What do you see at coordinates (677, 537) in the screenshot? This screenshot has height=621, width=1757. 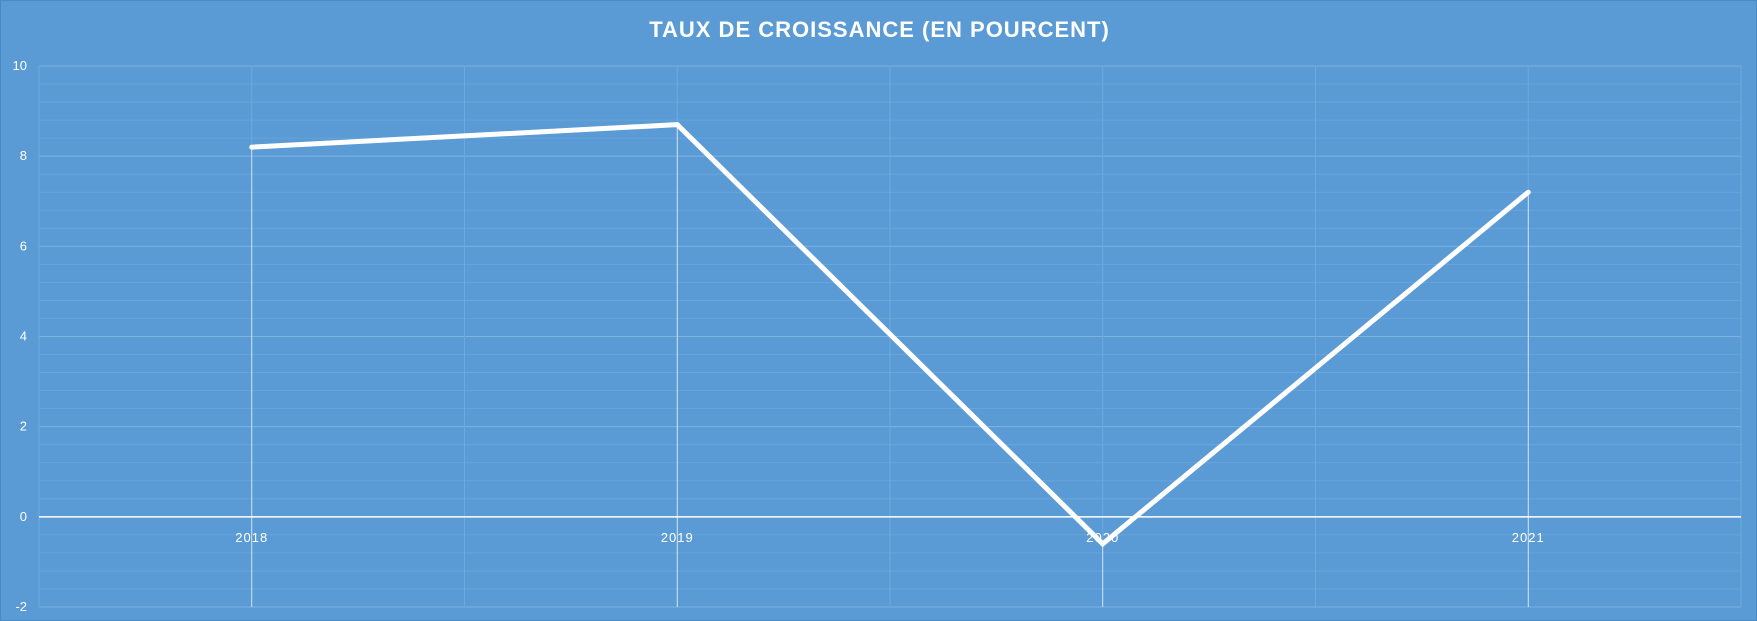 I see `x-tick-label: 2019` at bounding box center [677, 537].